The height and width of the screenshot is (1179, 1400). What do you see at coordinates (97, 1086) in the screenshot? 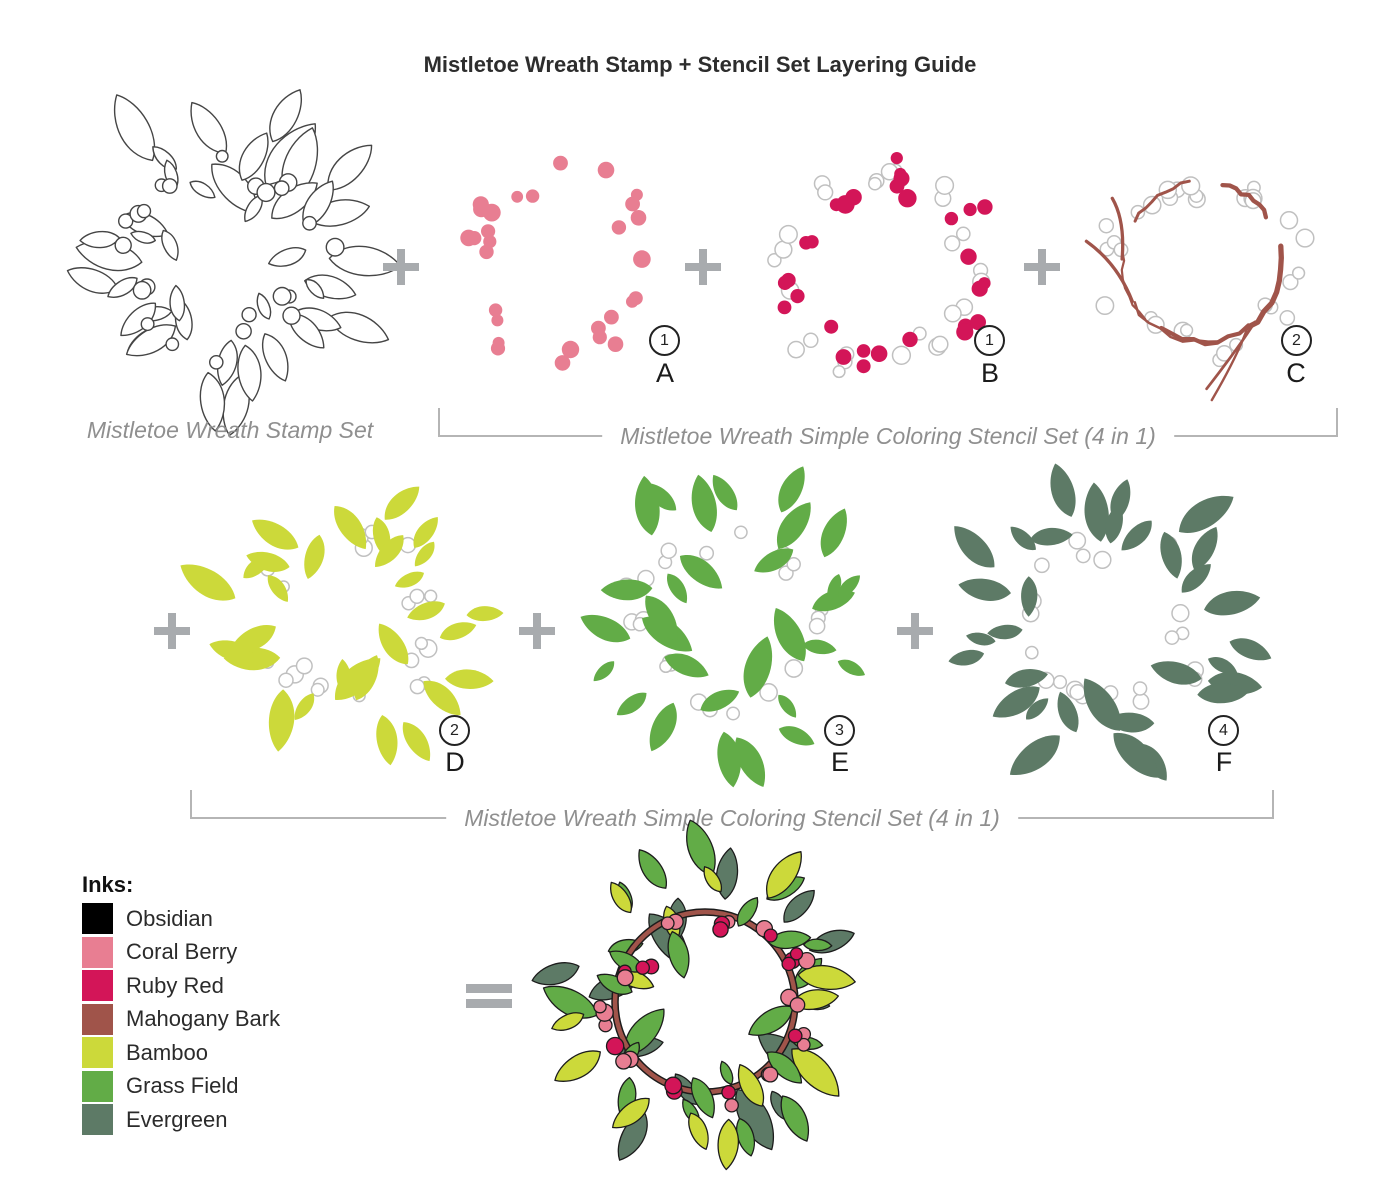
I see `ink-swatch-grass-field` at bounding box center [97, 1086].